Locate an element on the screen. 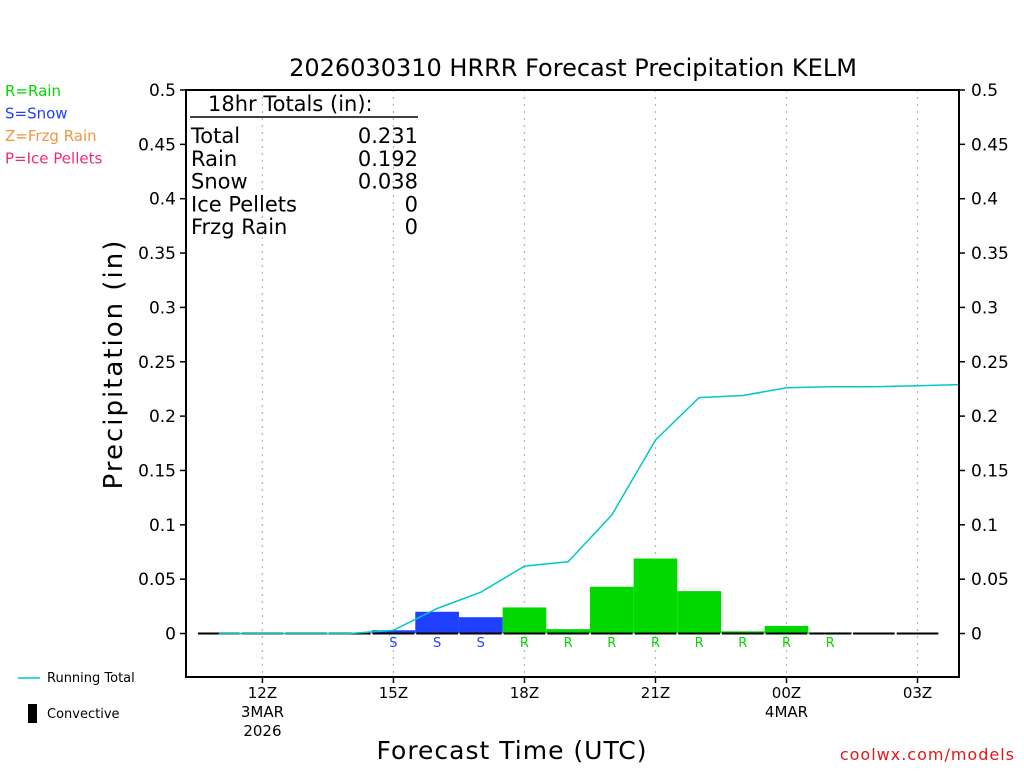 The width and height of the screenshot is (1024, 772). y-axis-right: 0.5 0.45 0.4 0.35 0.3 0.25 0.2 0.15 0.1 0.05 0 is located at coordinates (984, 363).